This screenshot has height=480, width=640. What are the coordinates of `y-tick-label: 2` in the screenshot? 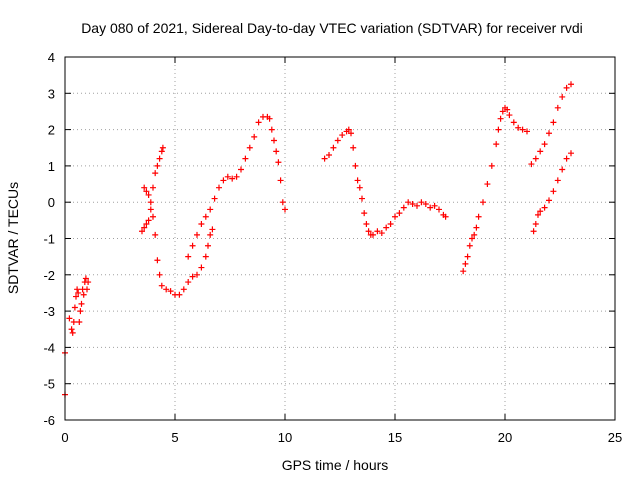 It's located at (51, 130).